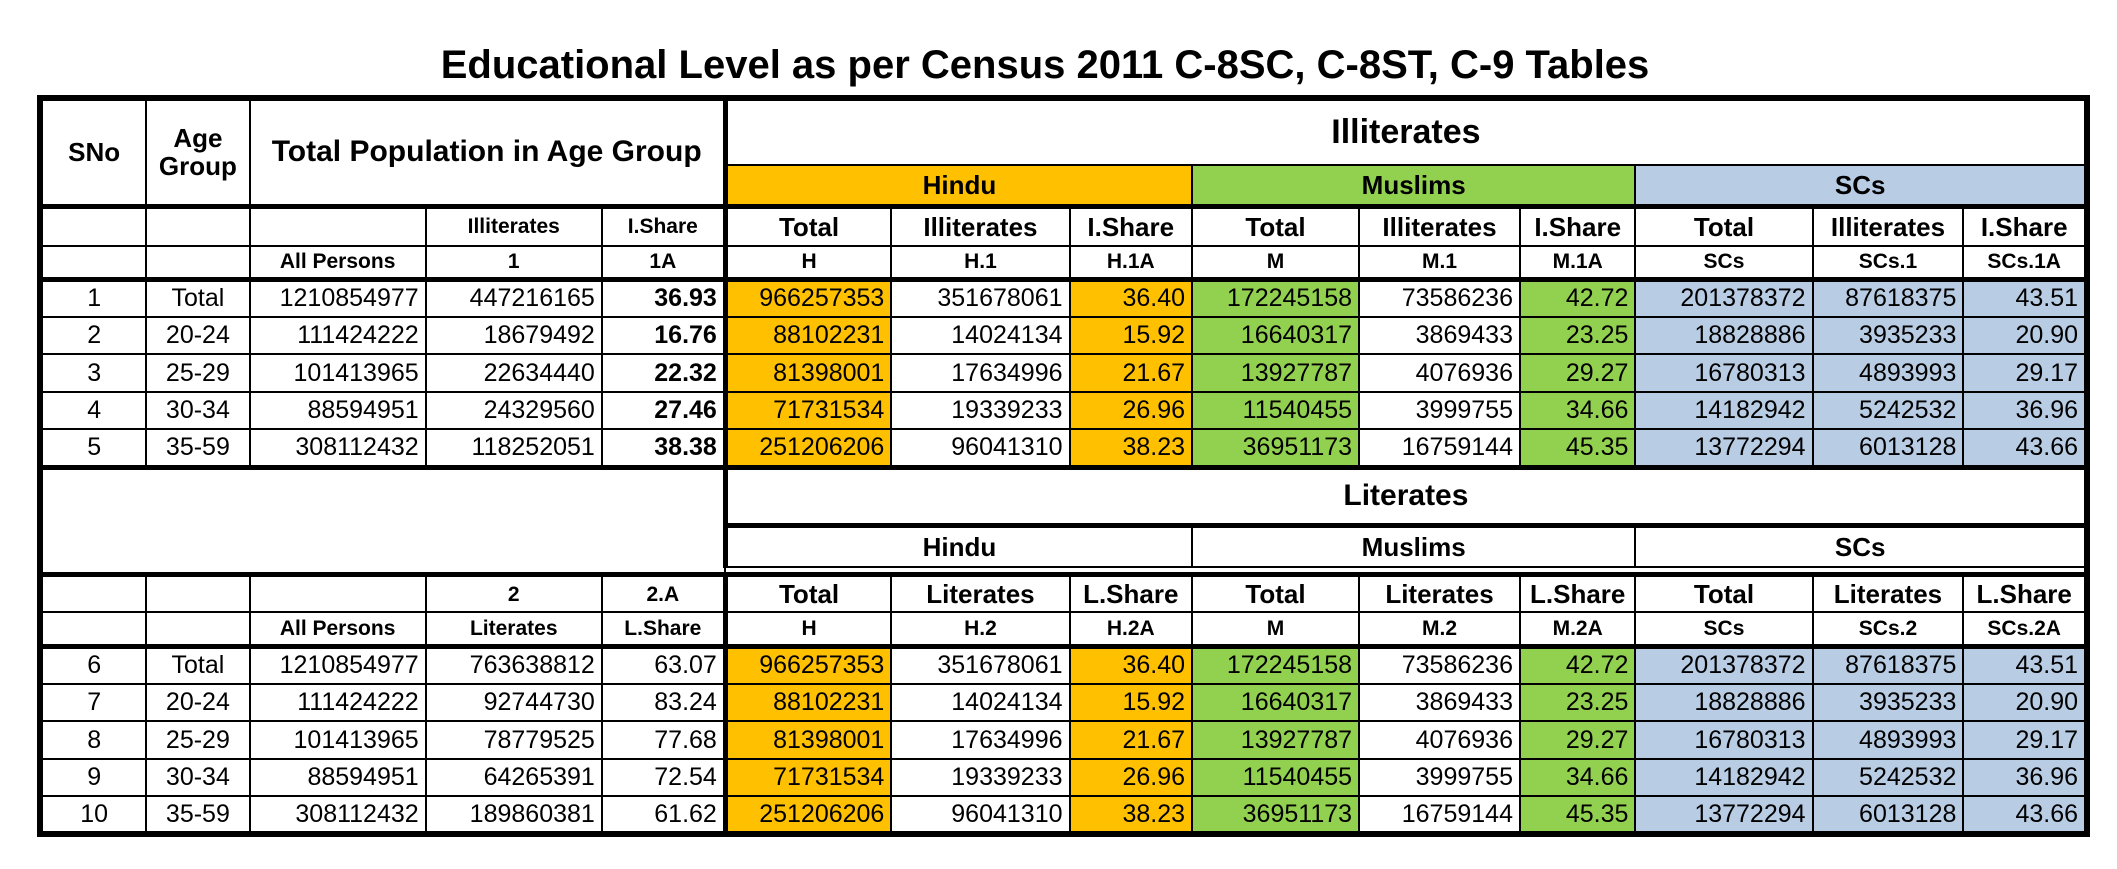  I want to click on table-cell: 3935233, so click(1888, 335).